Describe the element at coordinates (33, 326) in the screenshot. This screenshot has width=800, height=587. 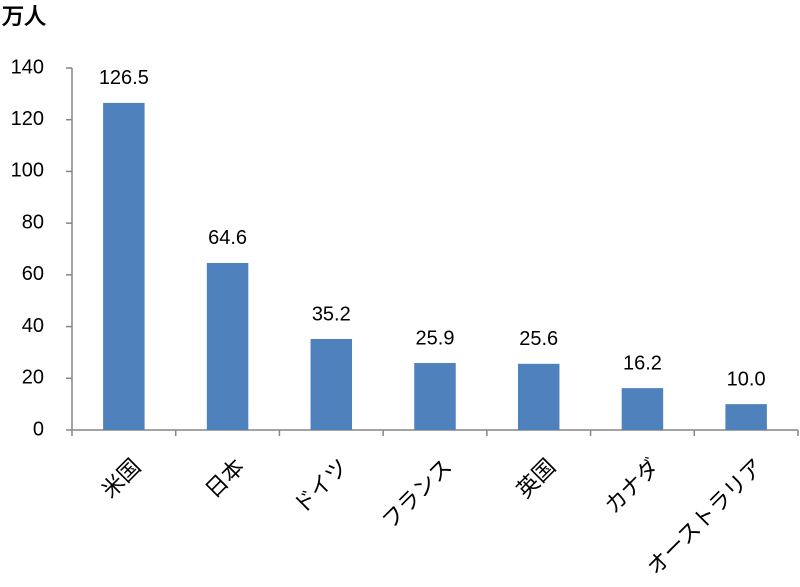
I see `y-tick-label: 40` at that location.